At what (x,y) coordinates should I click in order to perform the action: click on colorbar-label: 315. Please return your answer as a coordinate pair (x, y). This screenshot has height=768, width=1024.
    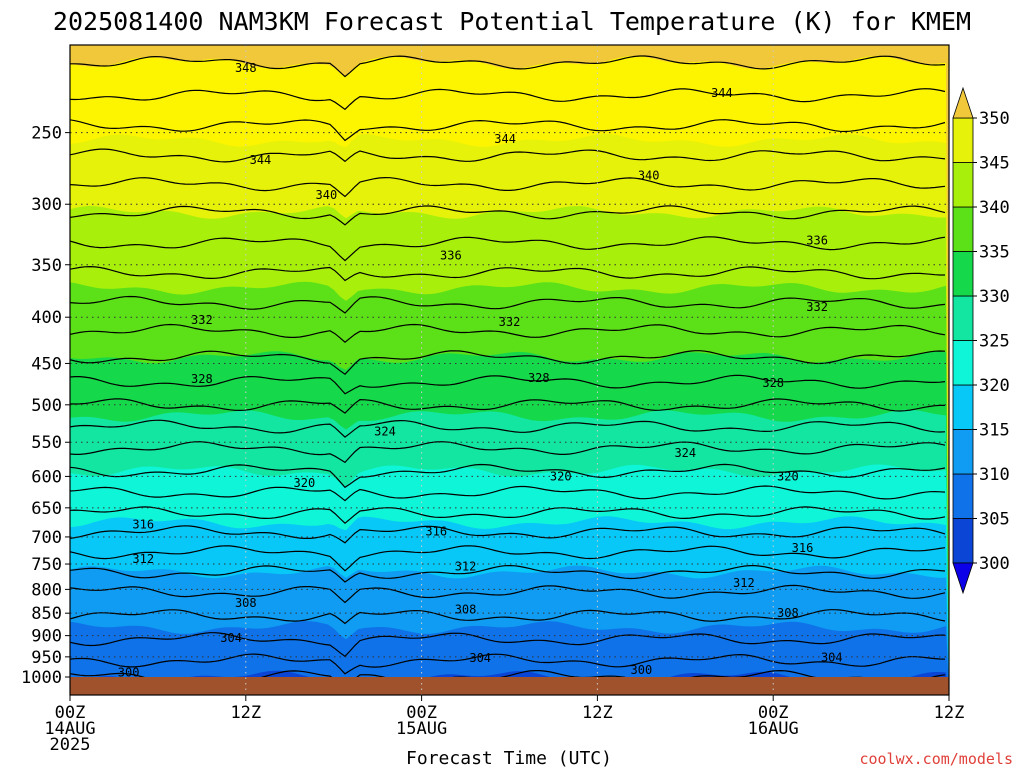
    Looking at the image, I should click on (994, 431).